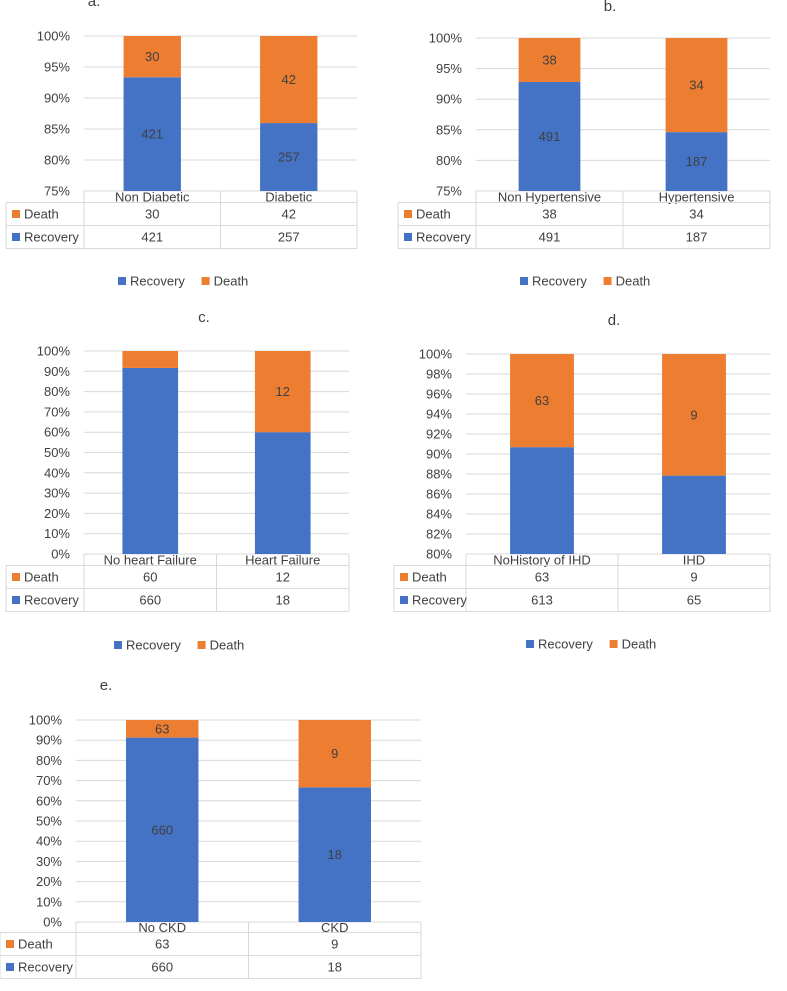 Image resolution: width=787 pixels, height=991 pixels. I want to click on table-cell: 12, so click(283, 577).